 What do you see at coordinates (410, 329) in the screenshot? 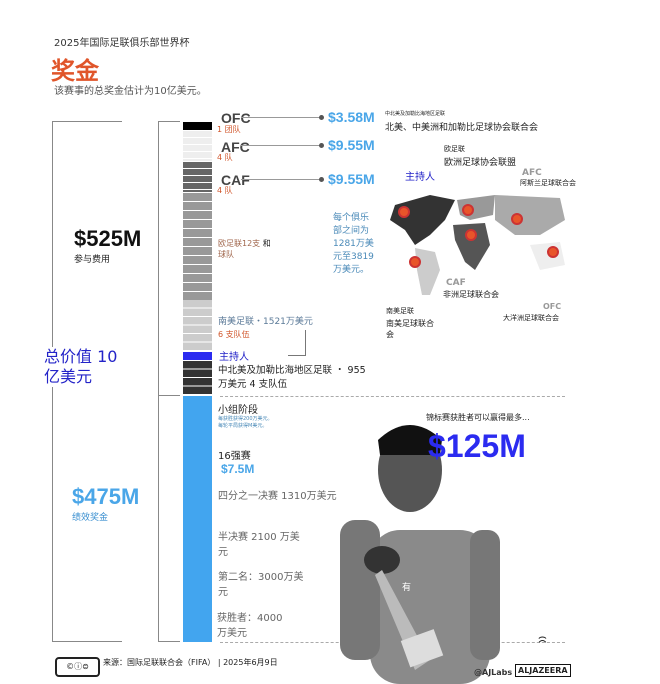
I see `map-conmebol-name: 南美足球联合会` at bounding box center [410, 329].